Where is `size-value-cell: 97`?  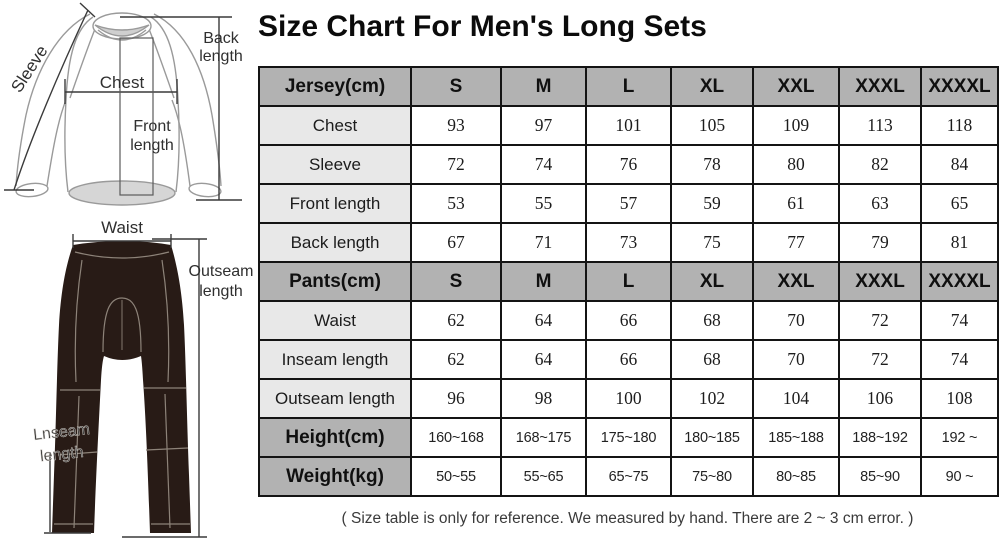 size-value-cell: 97 is located at coordinates (543, 125).